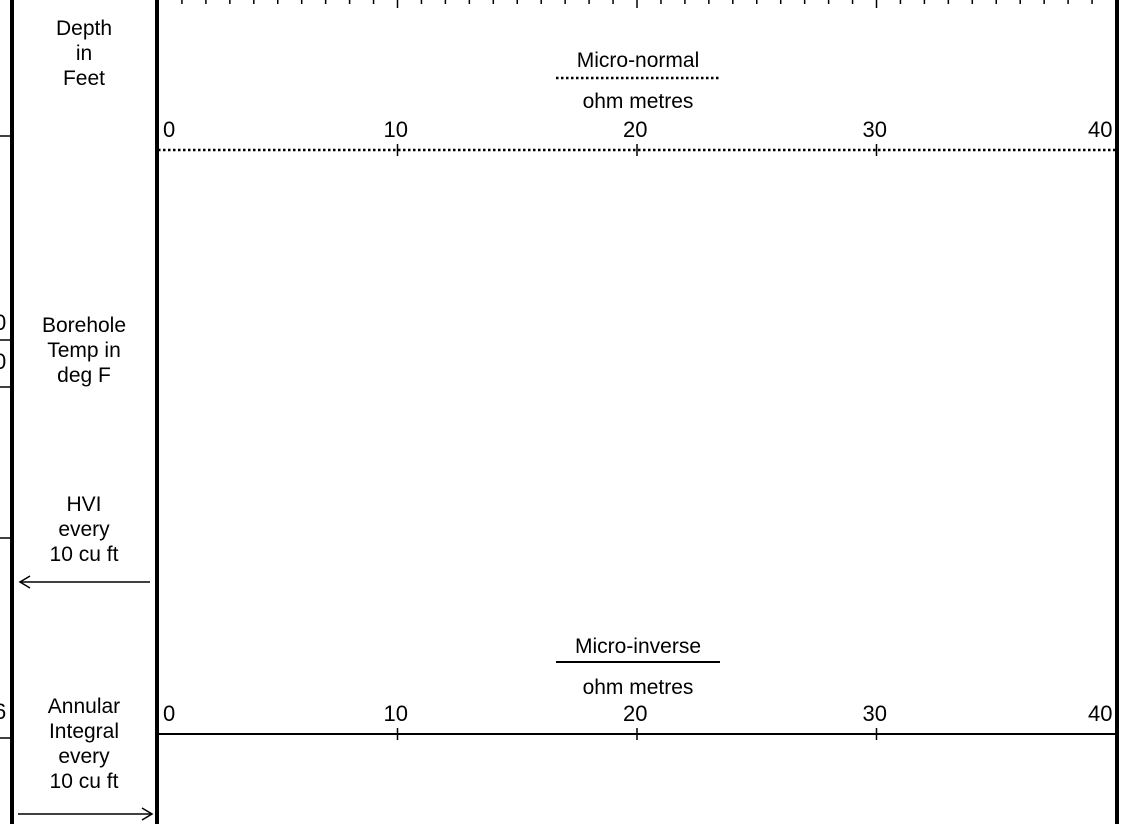 The width and height of the screenshot is (1143, 824). Describe the element at coordinates (84, 706) in the screenshot. I see `annular-label-line: Annular` at that location.